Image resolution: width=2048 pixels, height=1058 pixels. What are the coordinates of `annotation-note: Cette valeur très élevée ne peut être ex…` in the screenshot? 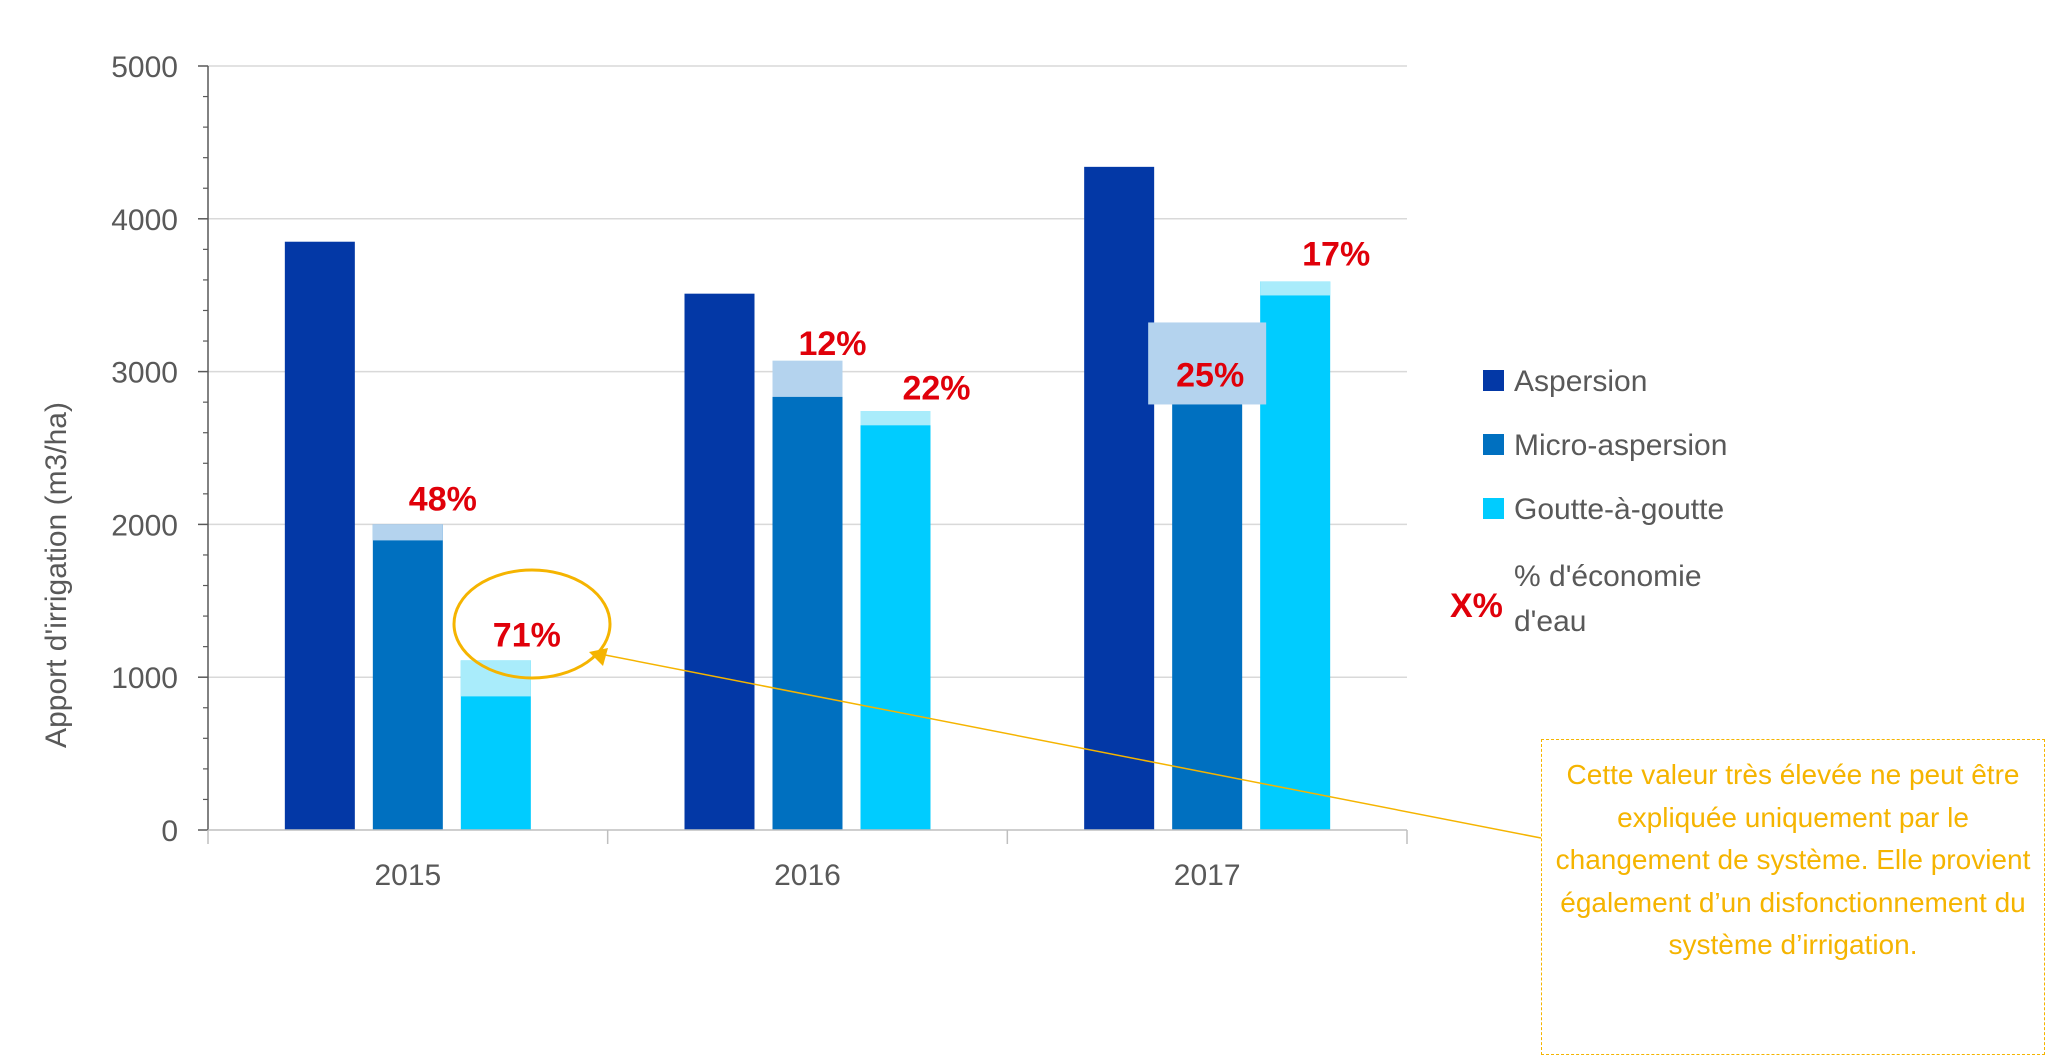 It's located at (1793, 897).